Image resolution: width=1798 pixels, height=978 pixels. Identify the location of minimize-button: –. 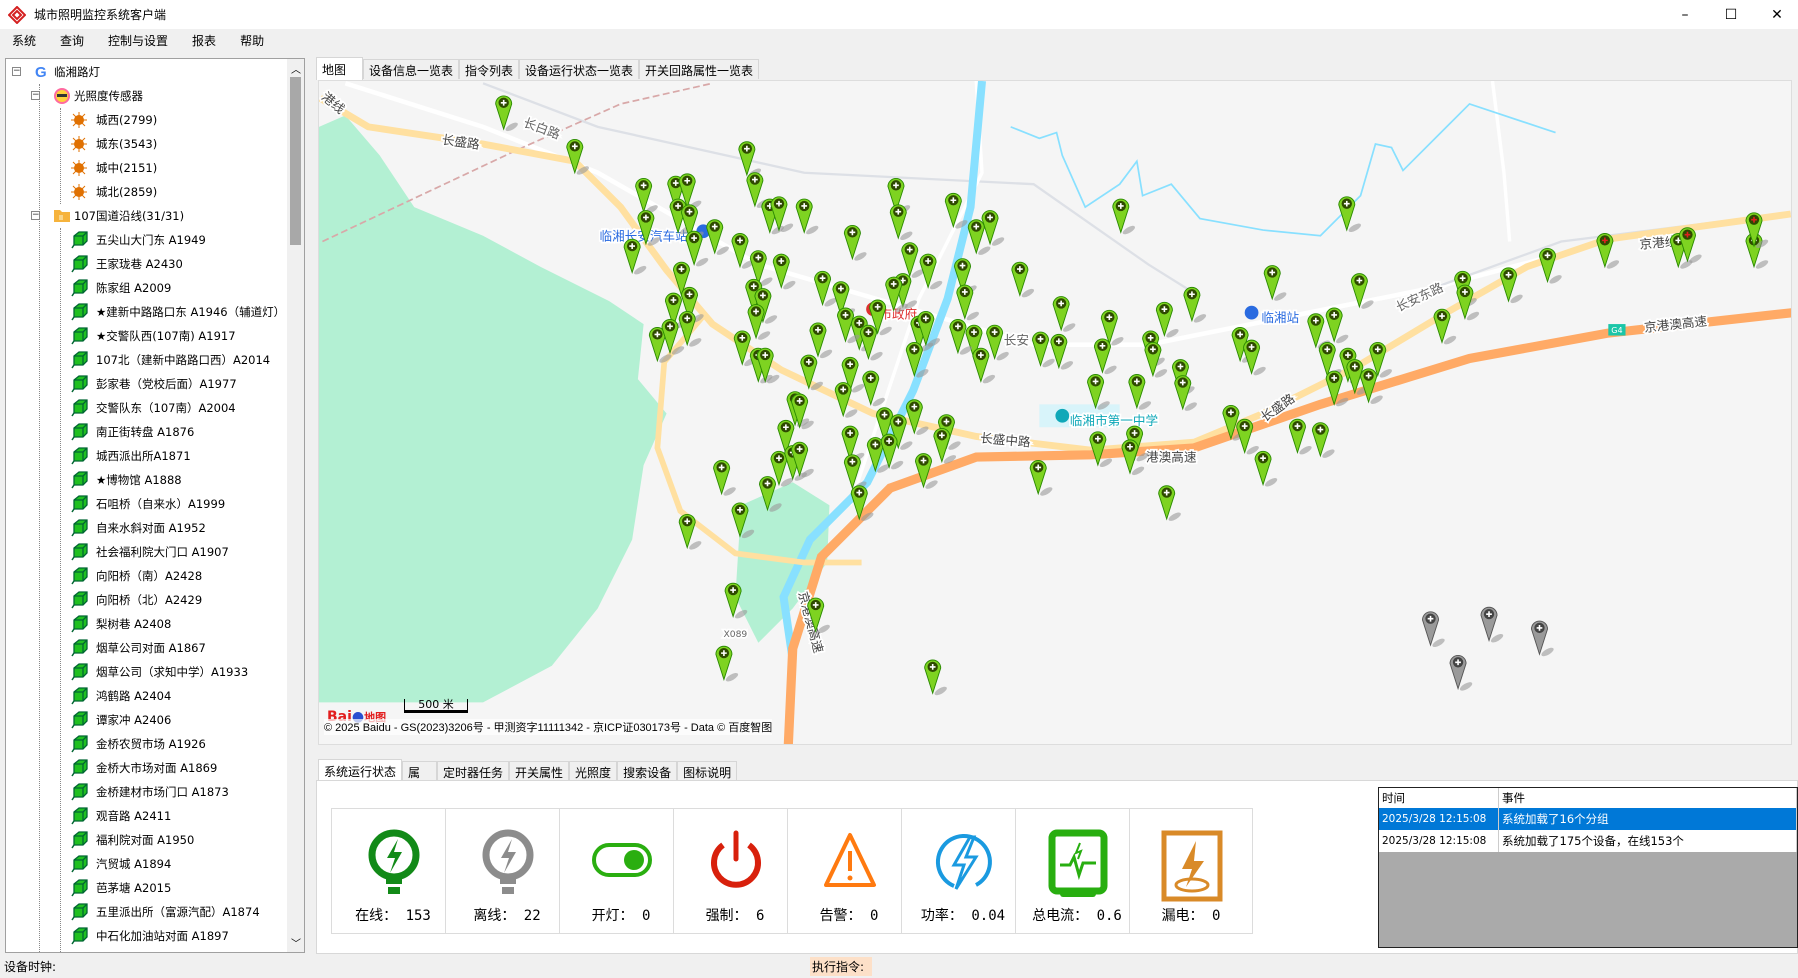
(1685, 14).